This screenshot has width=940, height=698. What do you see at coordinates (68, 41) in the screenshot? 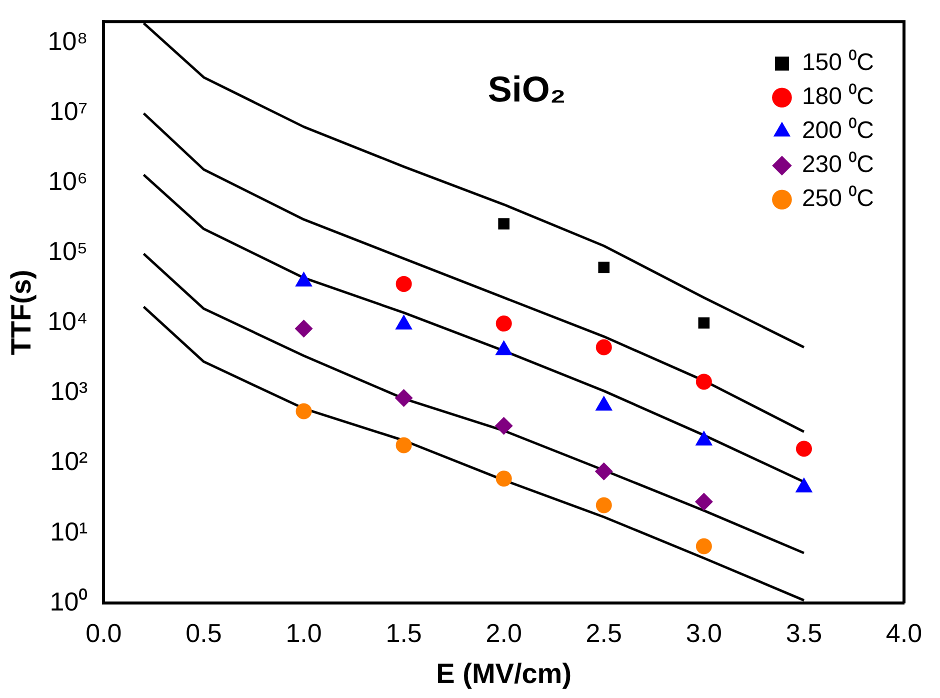
I see `y-tick-label: 10⁸` at bounding box center [68, 41].